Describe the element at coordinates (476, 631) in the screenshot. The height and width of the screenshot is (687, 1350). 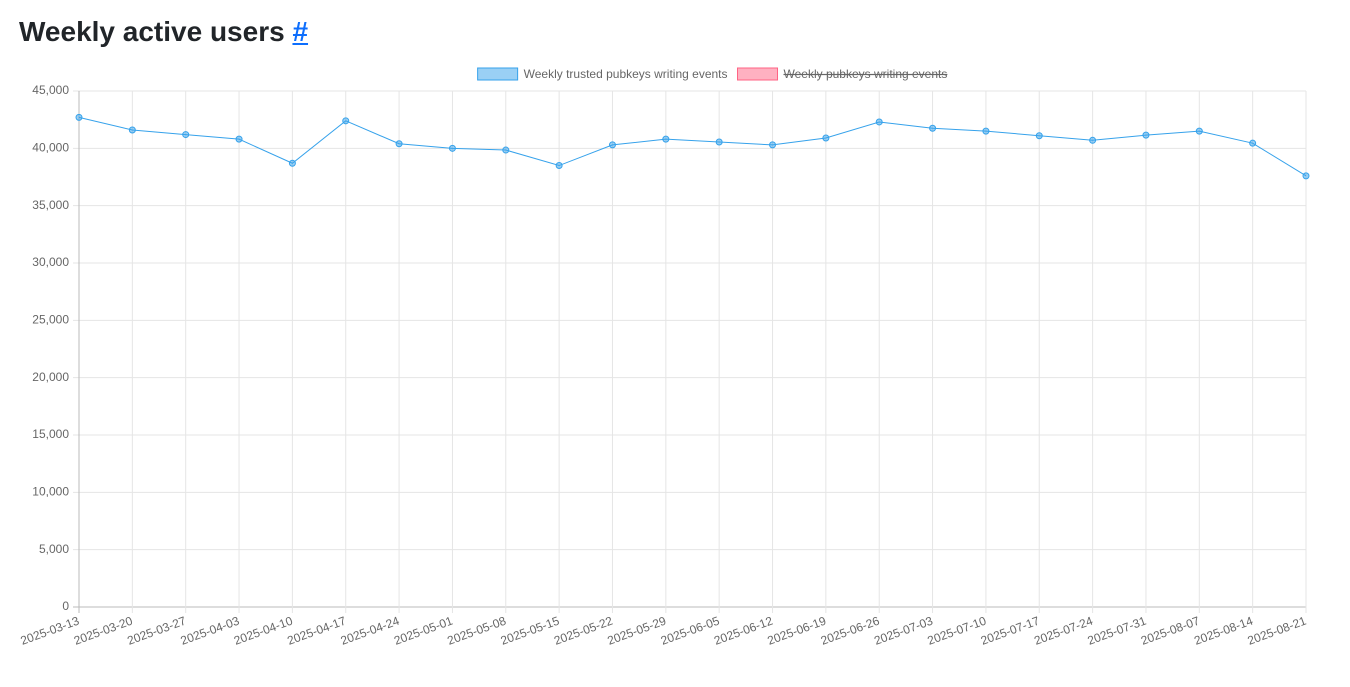
I see `x-tick-label: 2025-05-08` at that location.